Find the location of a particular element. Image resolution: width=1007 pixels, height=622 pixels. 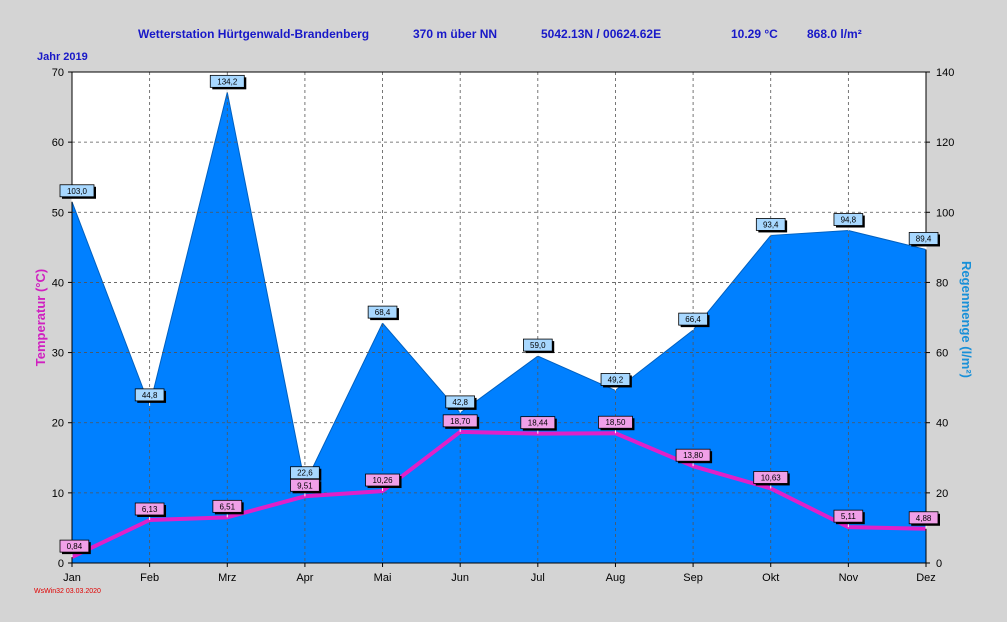

rain-value-label: 42,8 is located at coordinates (461, 404).